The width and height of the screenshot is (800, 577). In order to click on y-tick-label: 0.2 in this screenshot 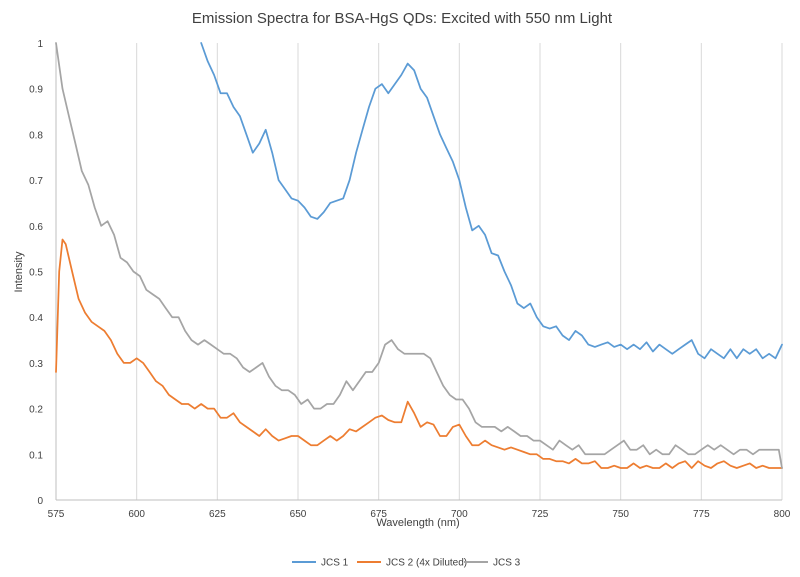, I will do `click(36, 410)`.